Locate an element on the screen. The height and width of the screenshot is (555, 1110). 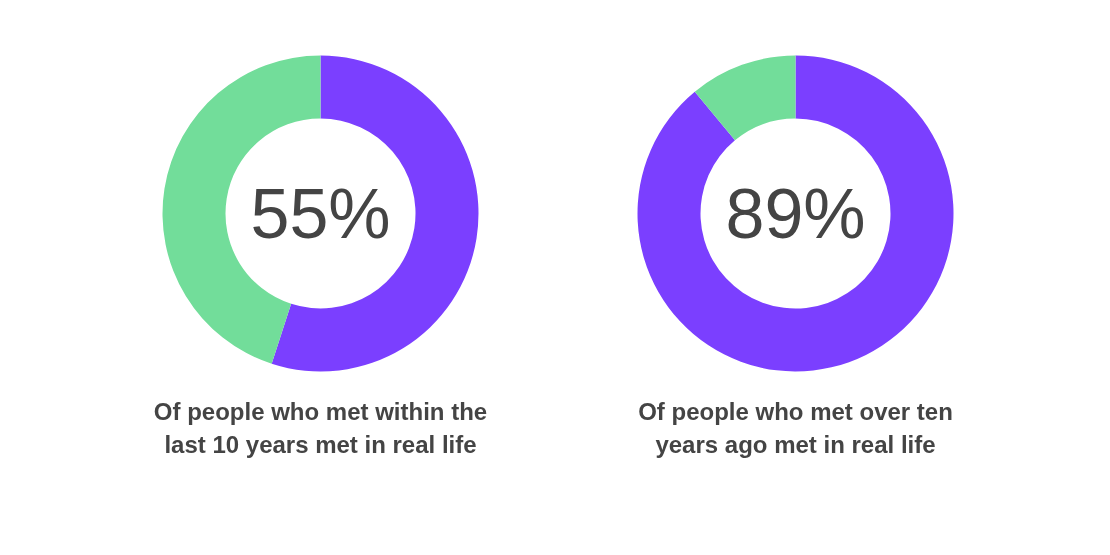
text: Of people who met within the last 10 years met in real life is located at coordinates (320, 428).